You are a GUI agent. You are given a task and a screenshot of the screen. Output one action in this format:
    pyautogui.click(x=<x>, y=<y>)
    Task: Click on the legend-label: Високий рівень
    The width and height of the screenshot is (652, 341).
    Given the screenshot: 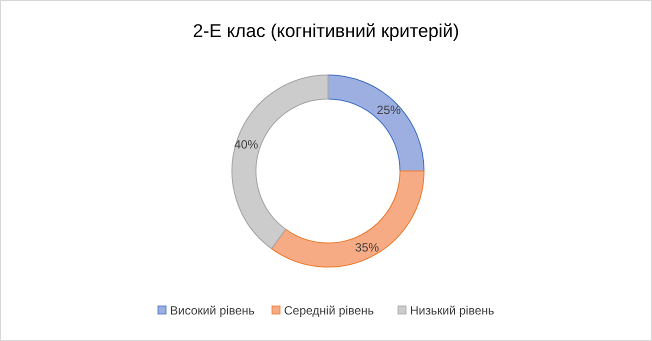 What is the action you would take?
    pyautogui.click(x=212, y=311)
    